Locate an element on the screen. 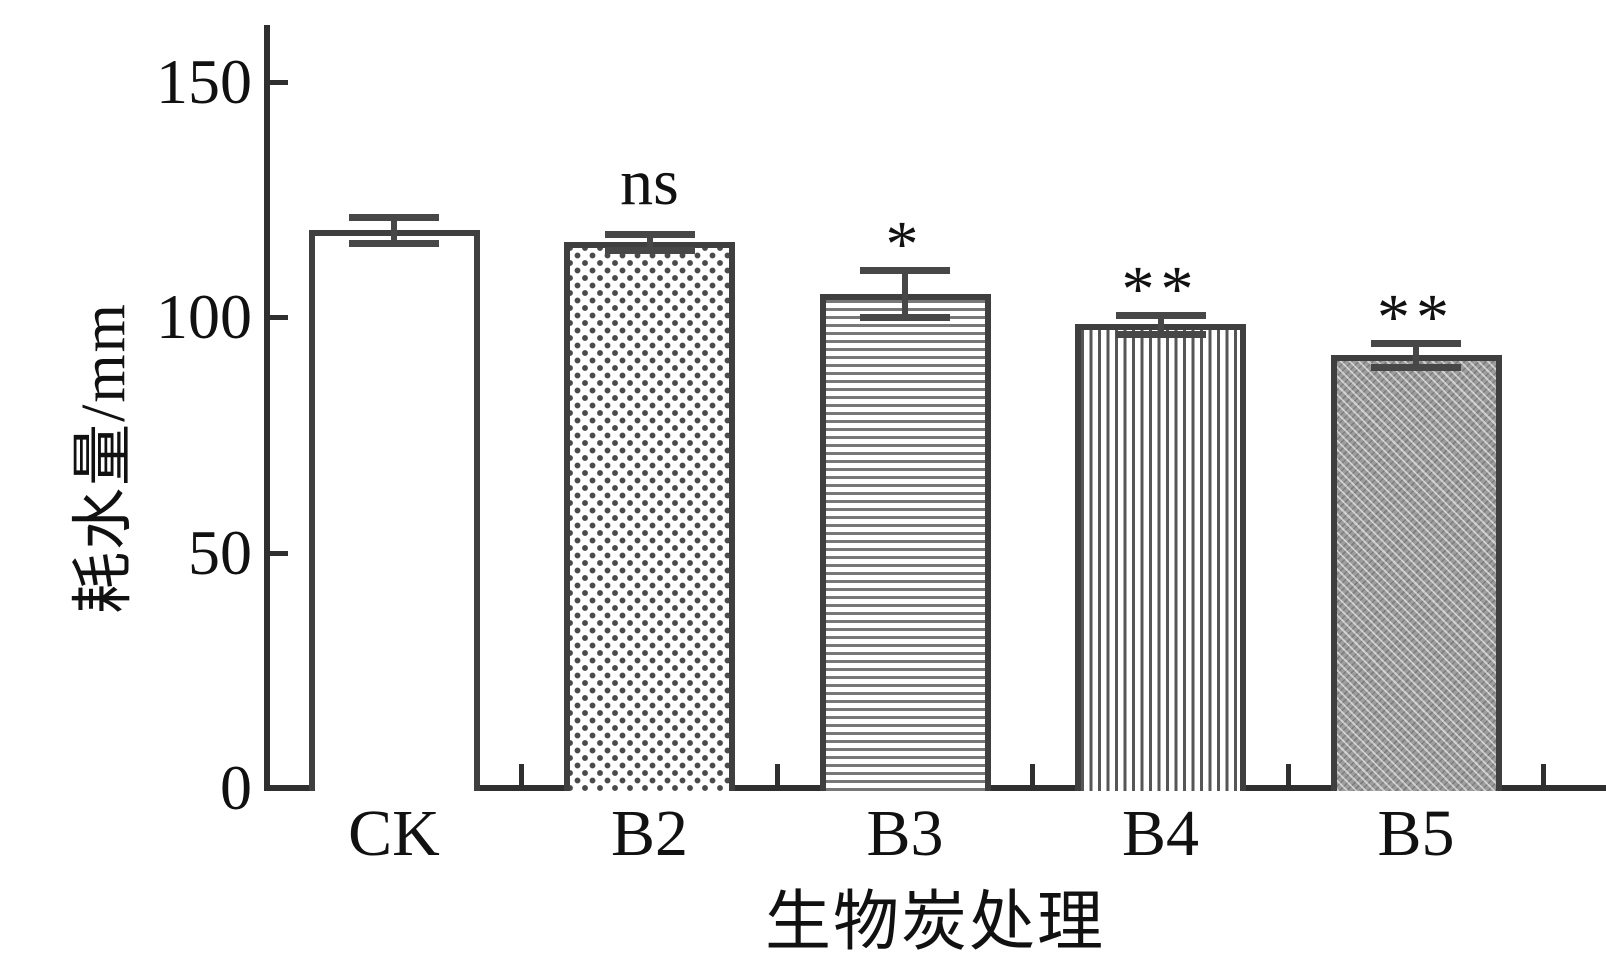  error-bar-cap-bottom-B2 is located at coordinates (649, 251).